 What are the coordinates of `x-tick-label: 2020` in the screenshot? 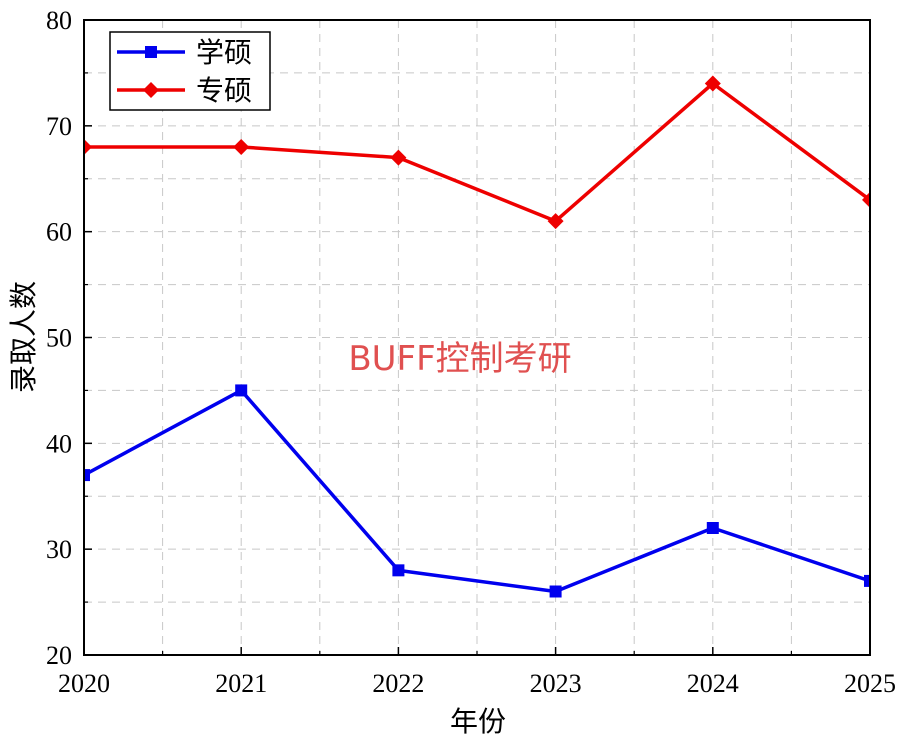 It's located at (84, 683).